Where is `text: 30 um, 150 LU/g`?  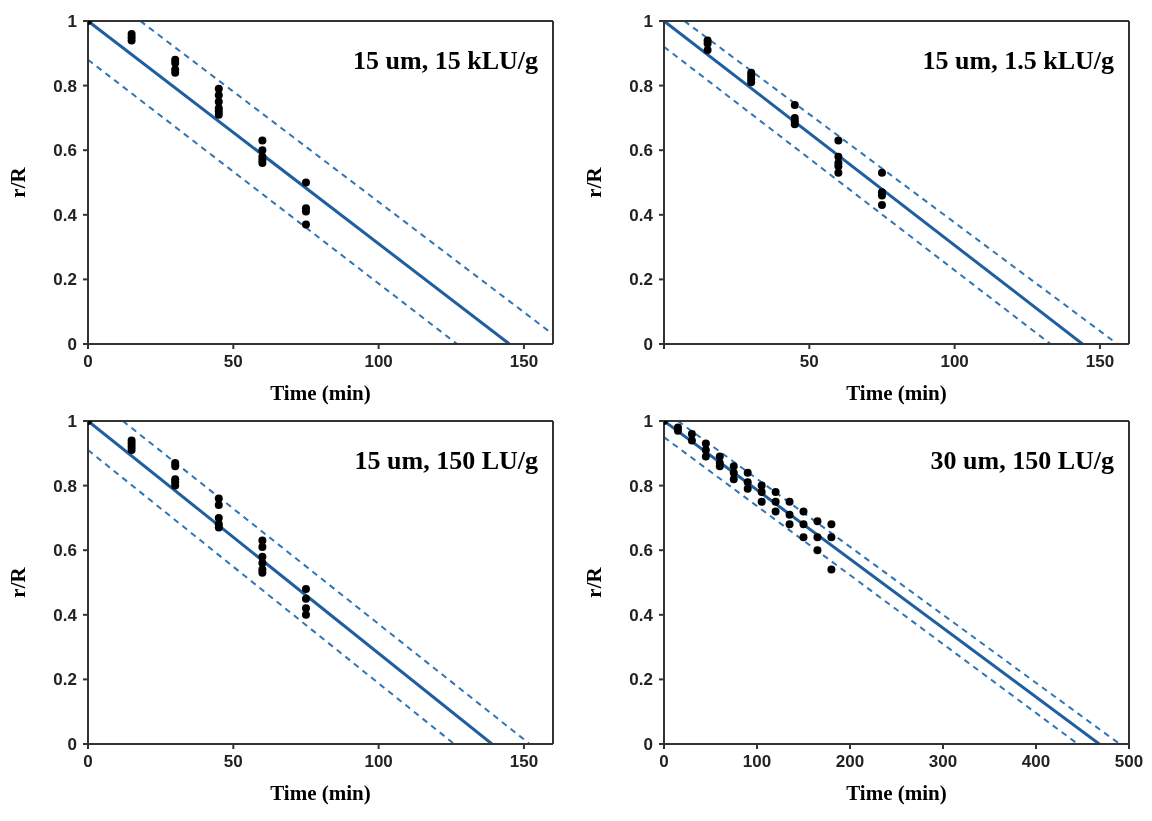
text: 30 um, 150 LU/g is located at coordinates (1022, 461).